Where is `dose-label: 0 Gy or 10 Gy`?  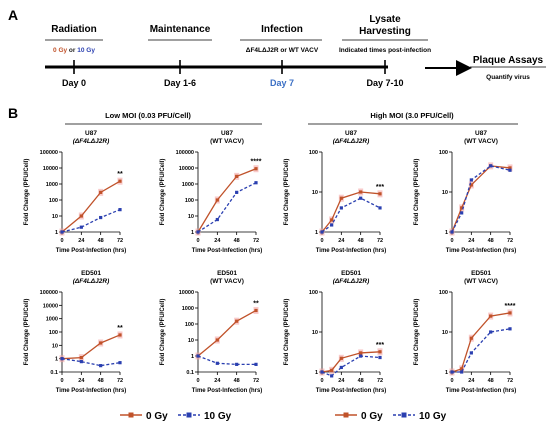
dose-label: 0 Gy or 10 Gy is located at coordinates (74, 50).